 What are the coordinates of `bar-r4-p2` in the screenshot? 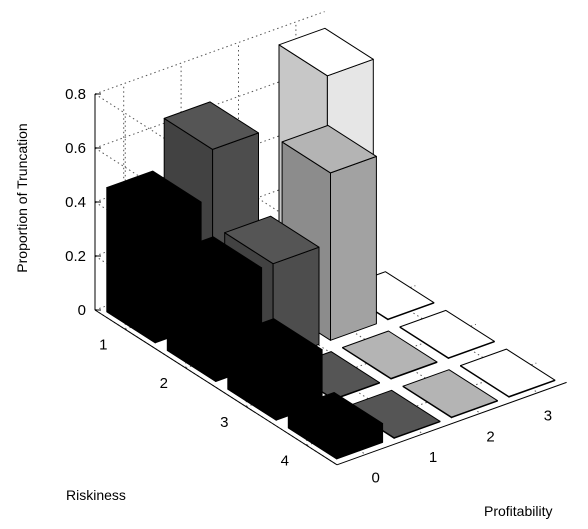 It's located at (450, 394).